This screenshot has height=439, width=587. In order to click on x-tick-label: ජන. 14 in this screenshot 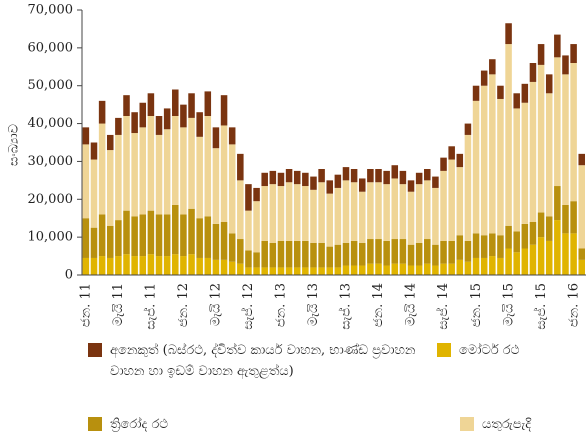, I will do `click(378, 305)`.